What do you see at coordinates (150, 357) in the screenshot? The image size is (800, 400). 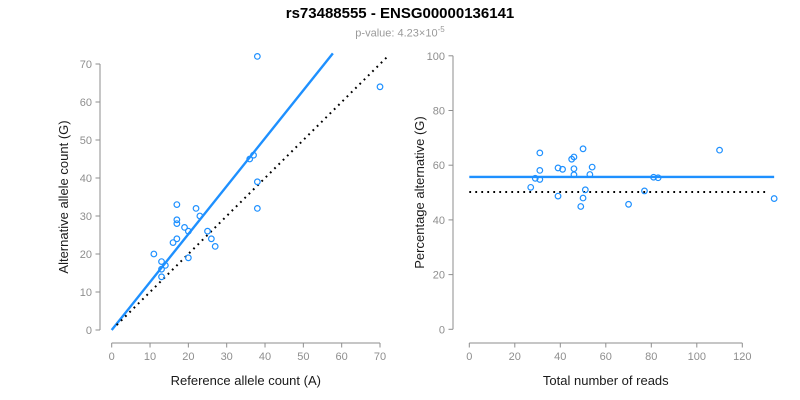 I see `x-tick-label: 10` at bounding box center [150, 357].